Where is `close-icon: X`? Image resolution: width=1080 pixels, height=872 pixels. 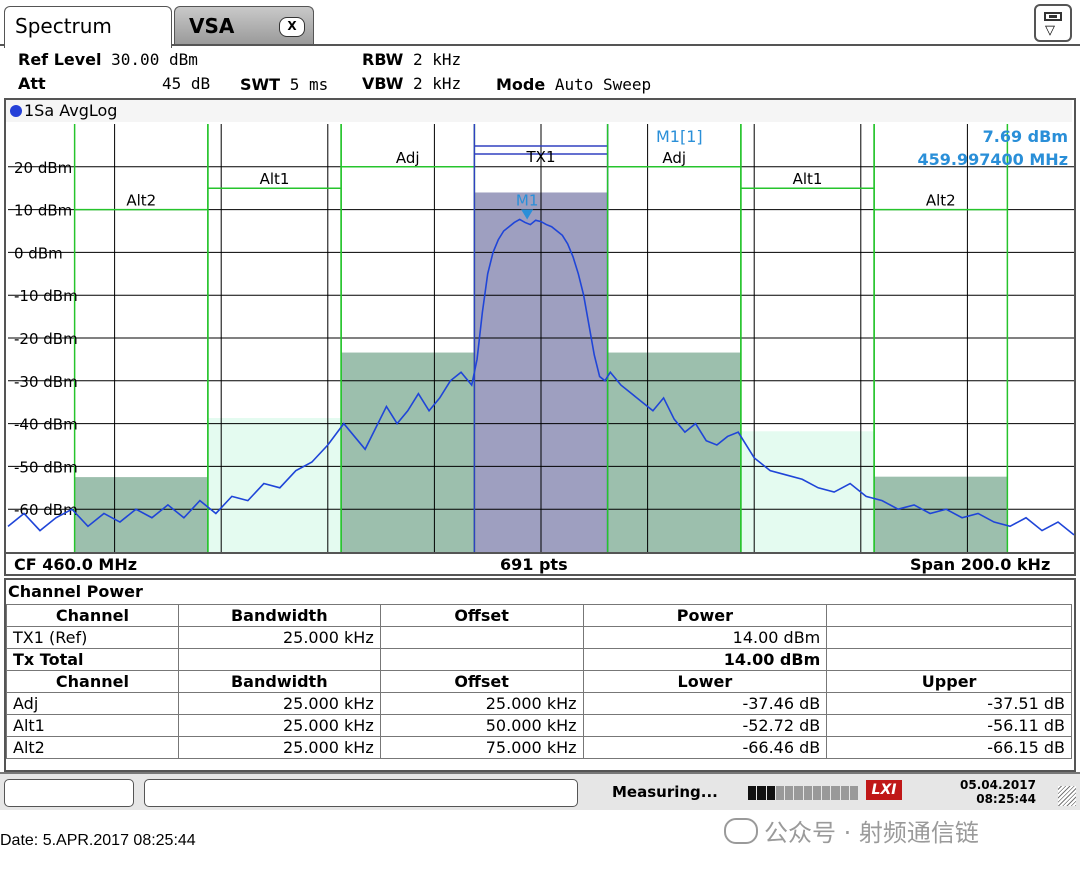 close-icon: X is located at coordinates (292, 27).